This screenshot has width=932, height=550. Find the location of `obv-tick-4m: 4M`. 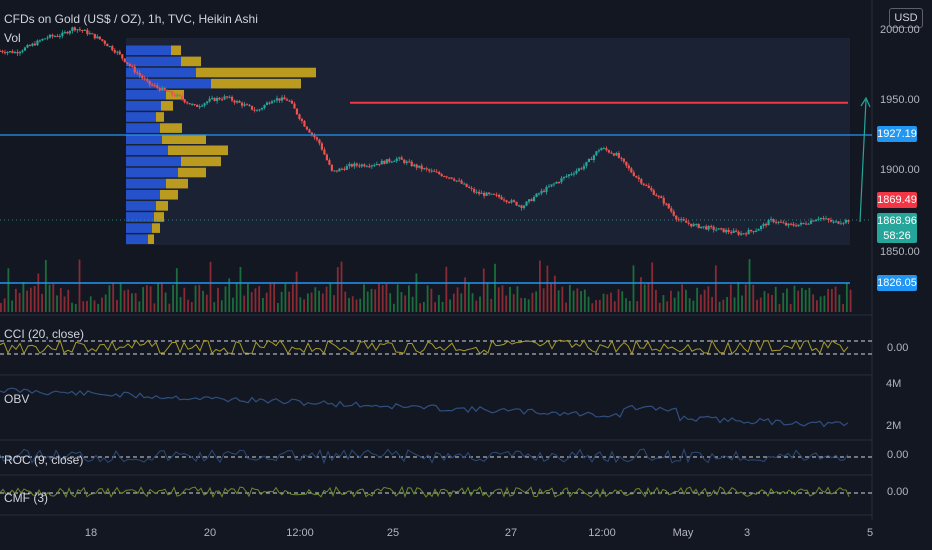

obv-tick-4m: 4M is located at coordinates (894, 384).